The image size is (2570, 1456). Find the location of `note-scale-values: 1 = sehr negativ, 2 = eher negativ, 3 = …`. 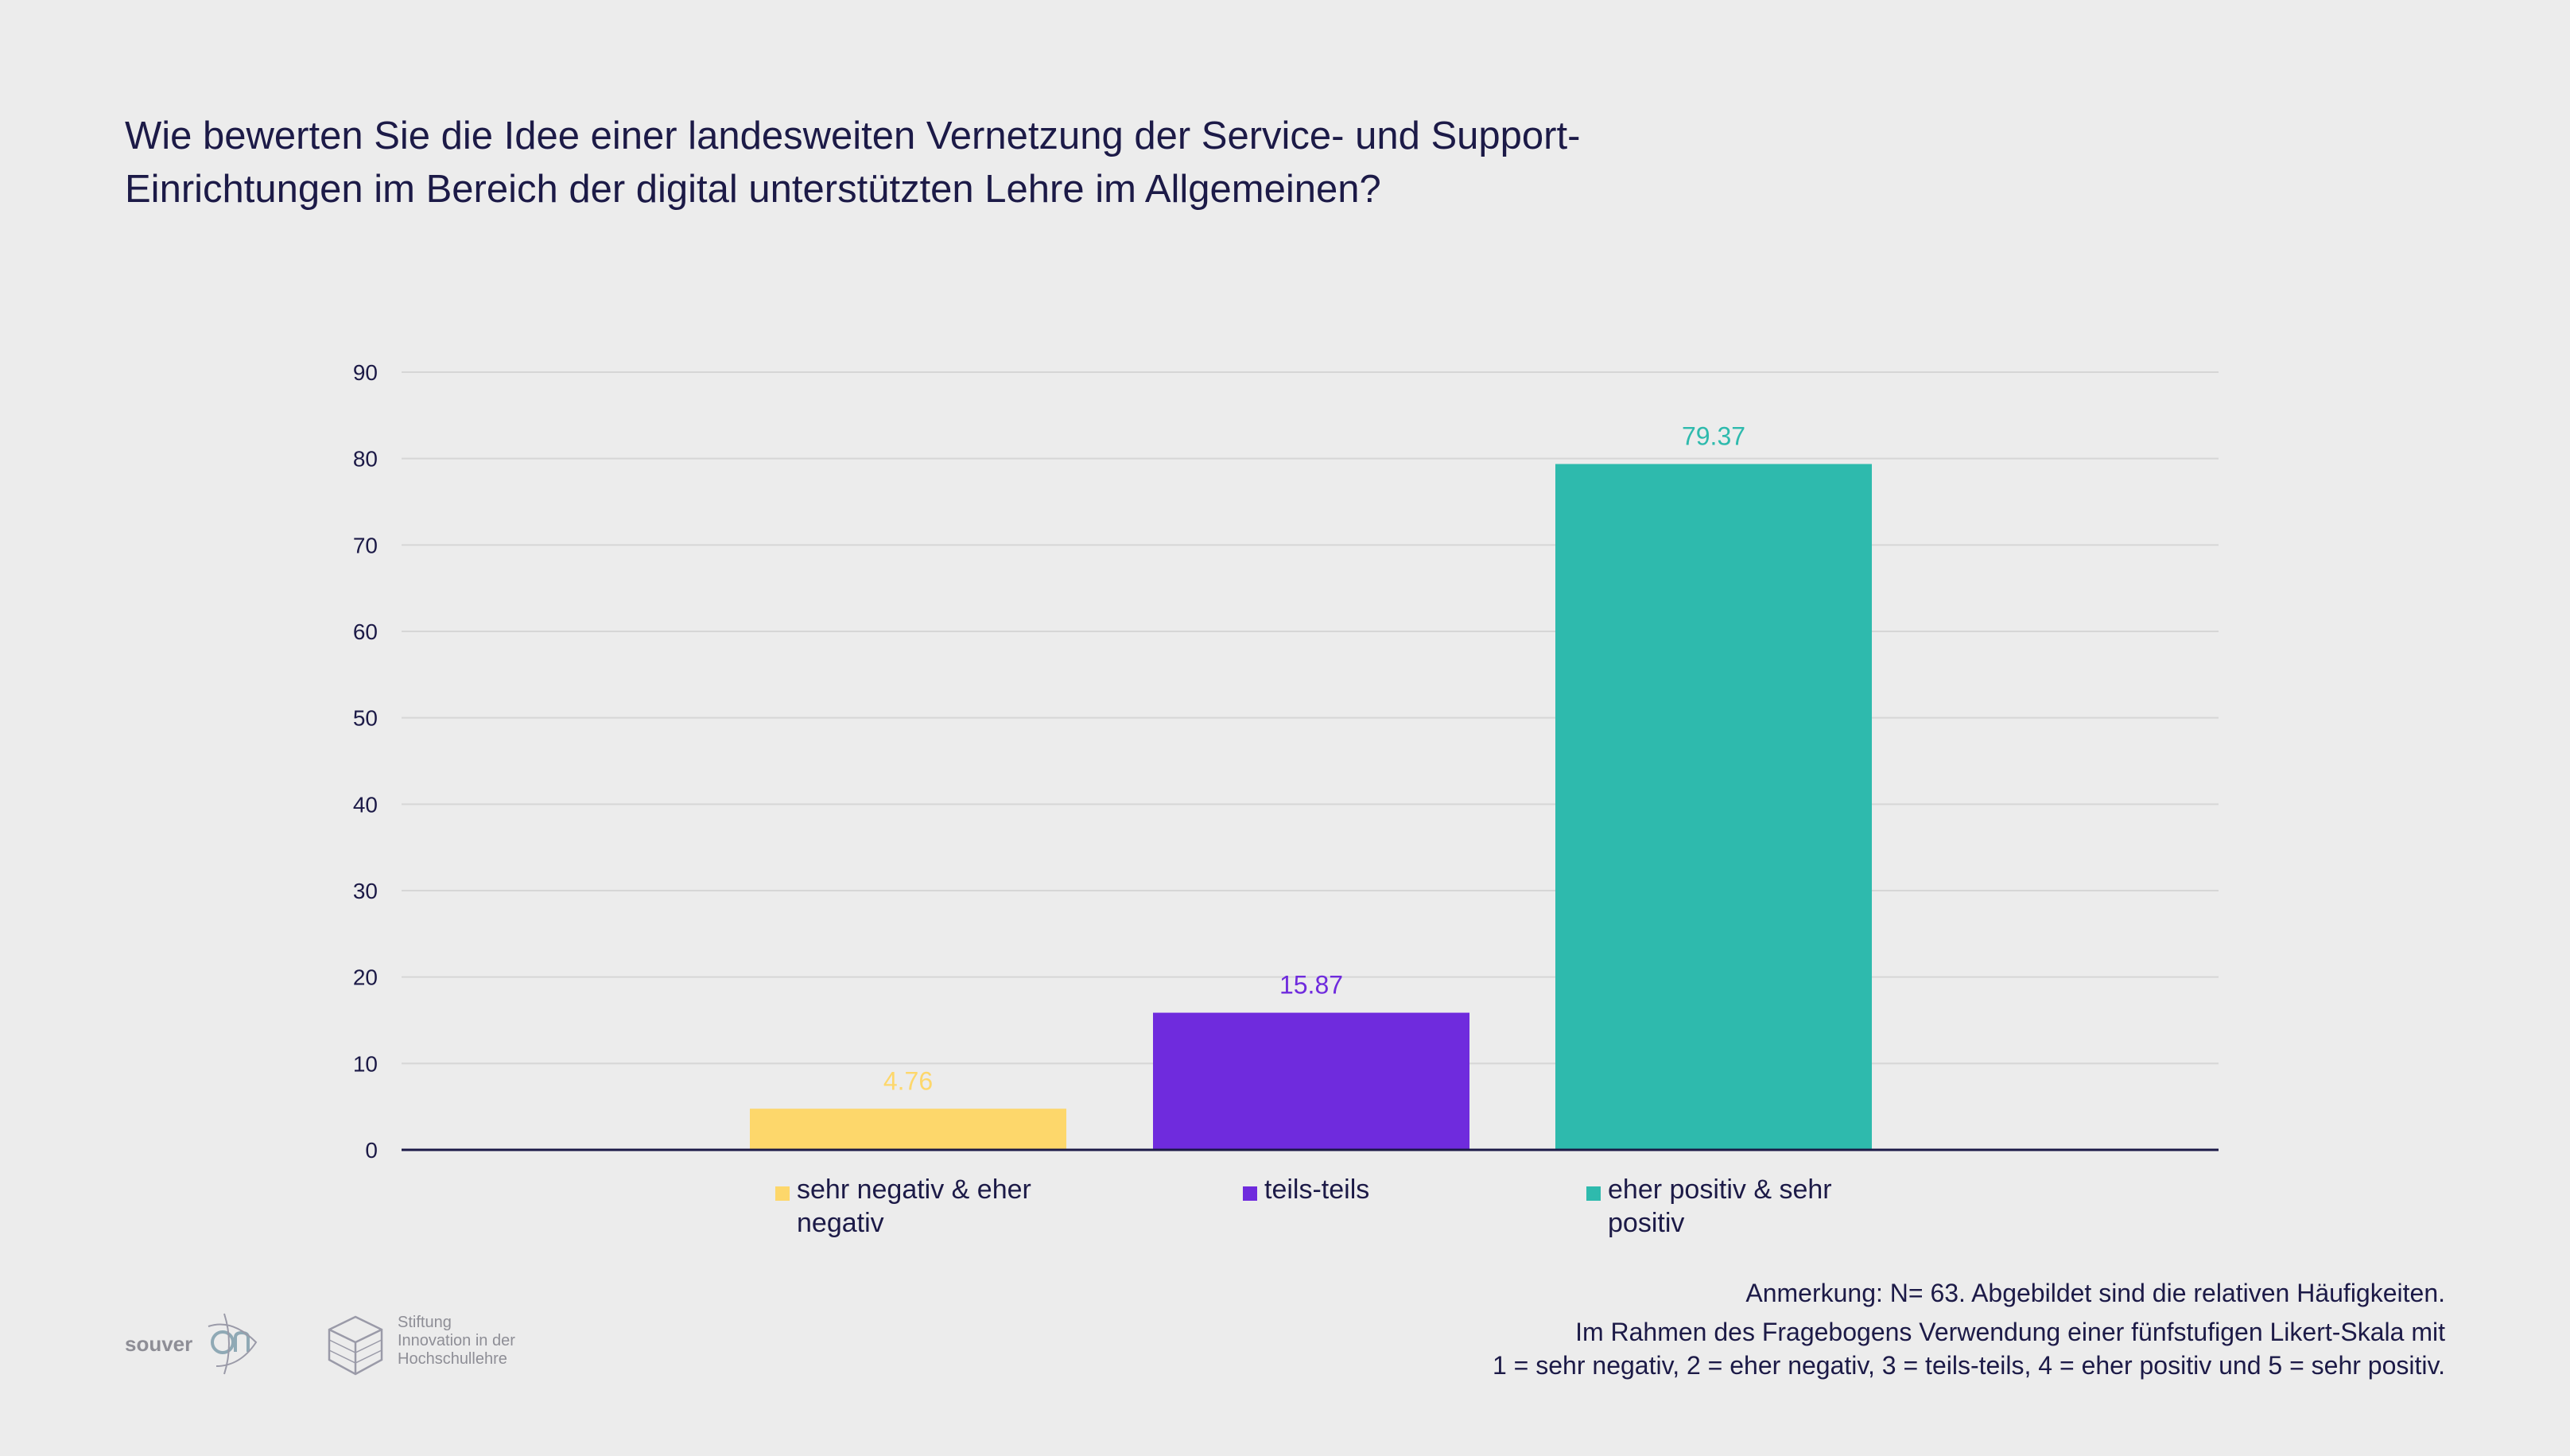

note-scale-values: 1 = sehr negativ, 2 = eher negativ, 3 = … is located at coordinates (1968, 1365).